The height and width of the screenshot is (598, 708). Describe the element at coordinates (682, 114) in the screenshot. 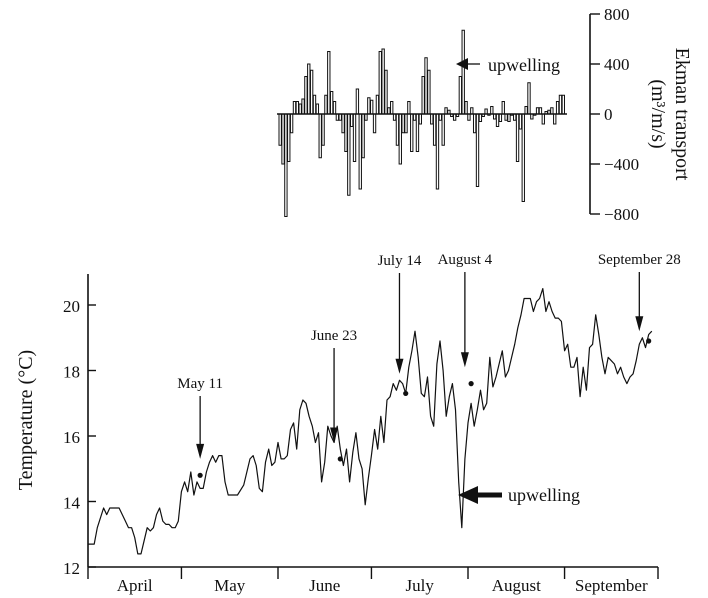

I see `ekman-y-axis-title: Ekman transport` at that location.